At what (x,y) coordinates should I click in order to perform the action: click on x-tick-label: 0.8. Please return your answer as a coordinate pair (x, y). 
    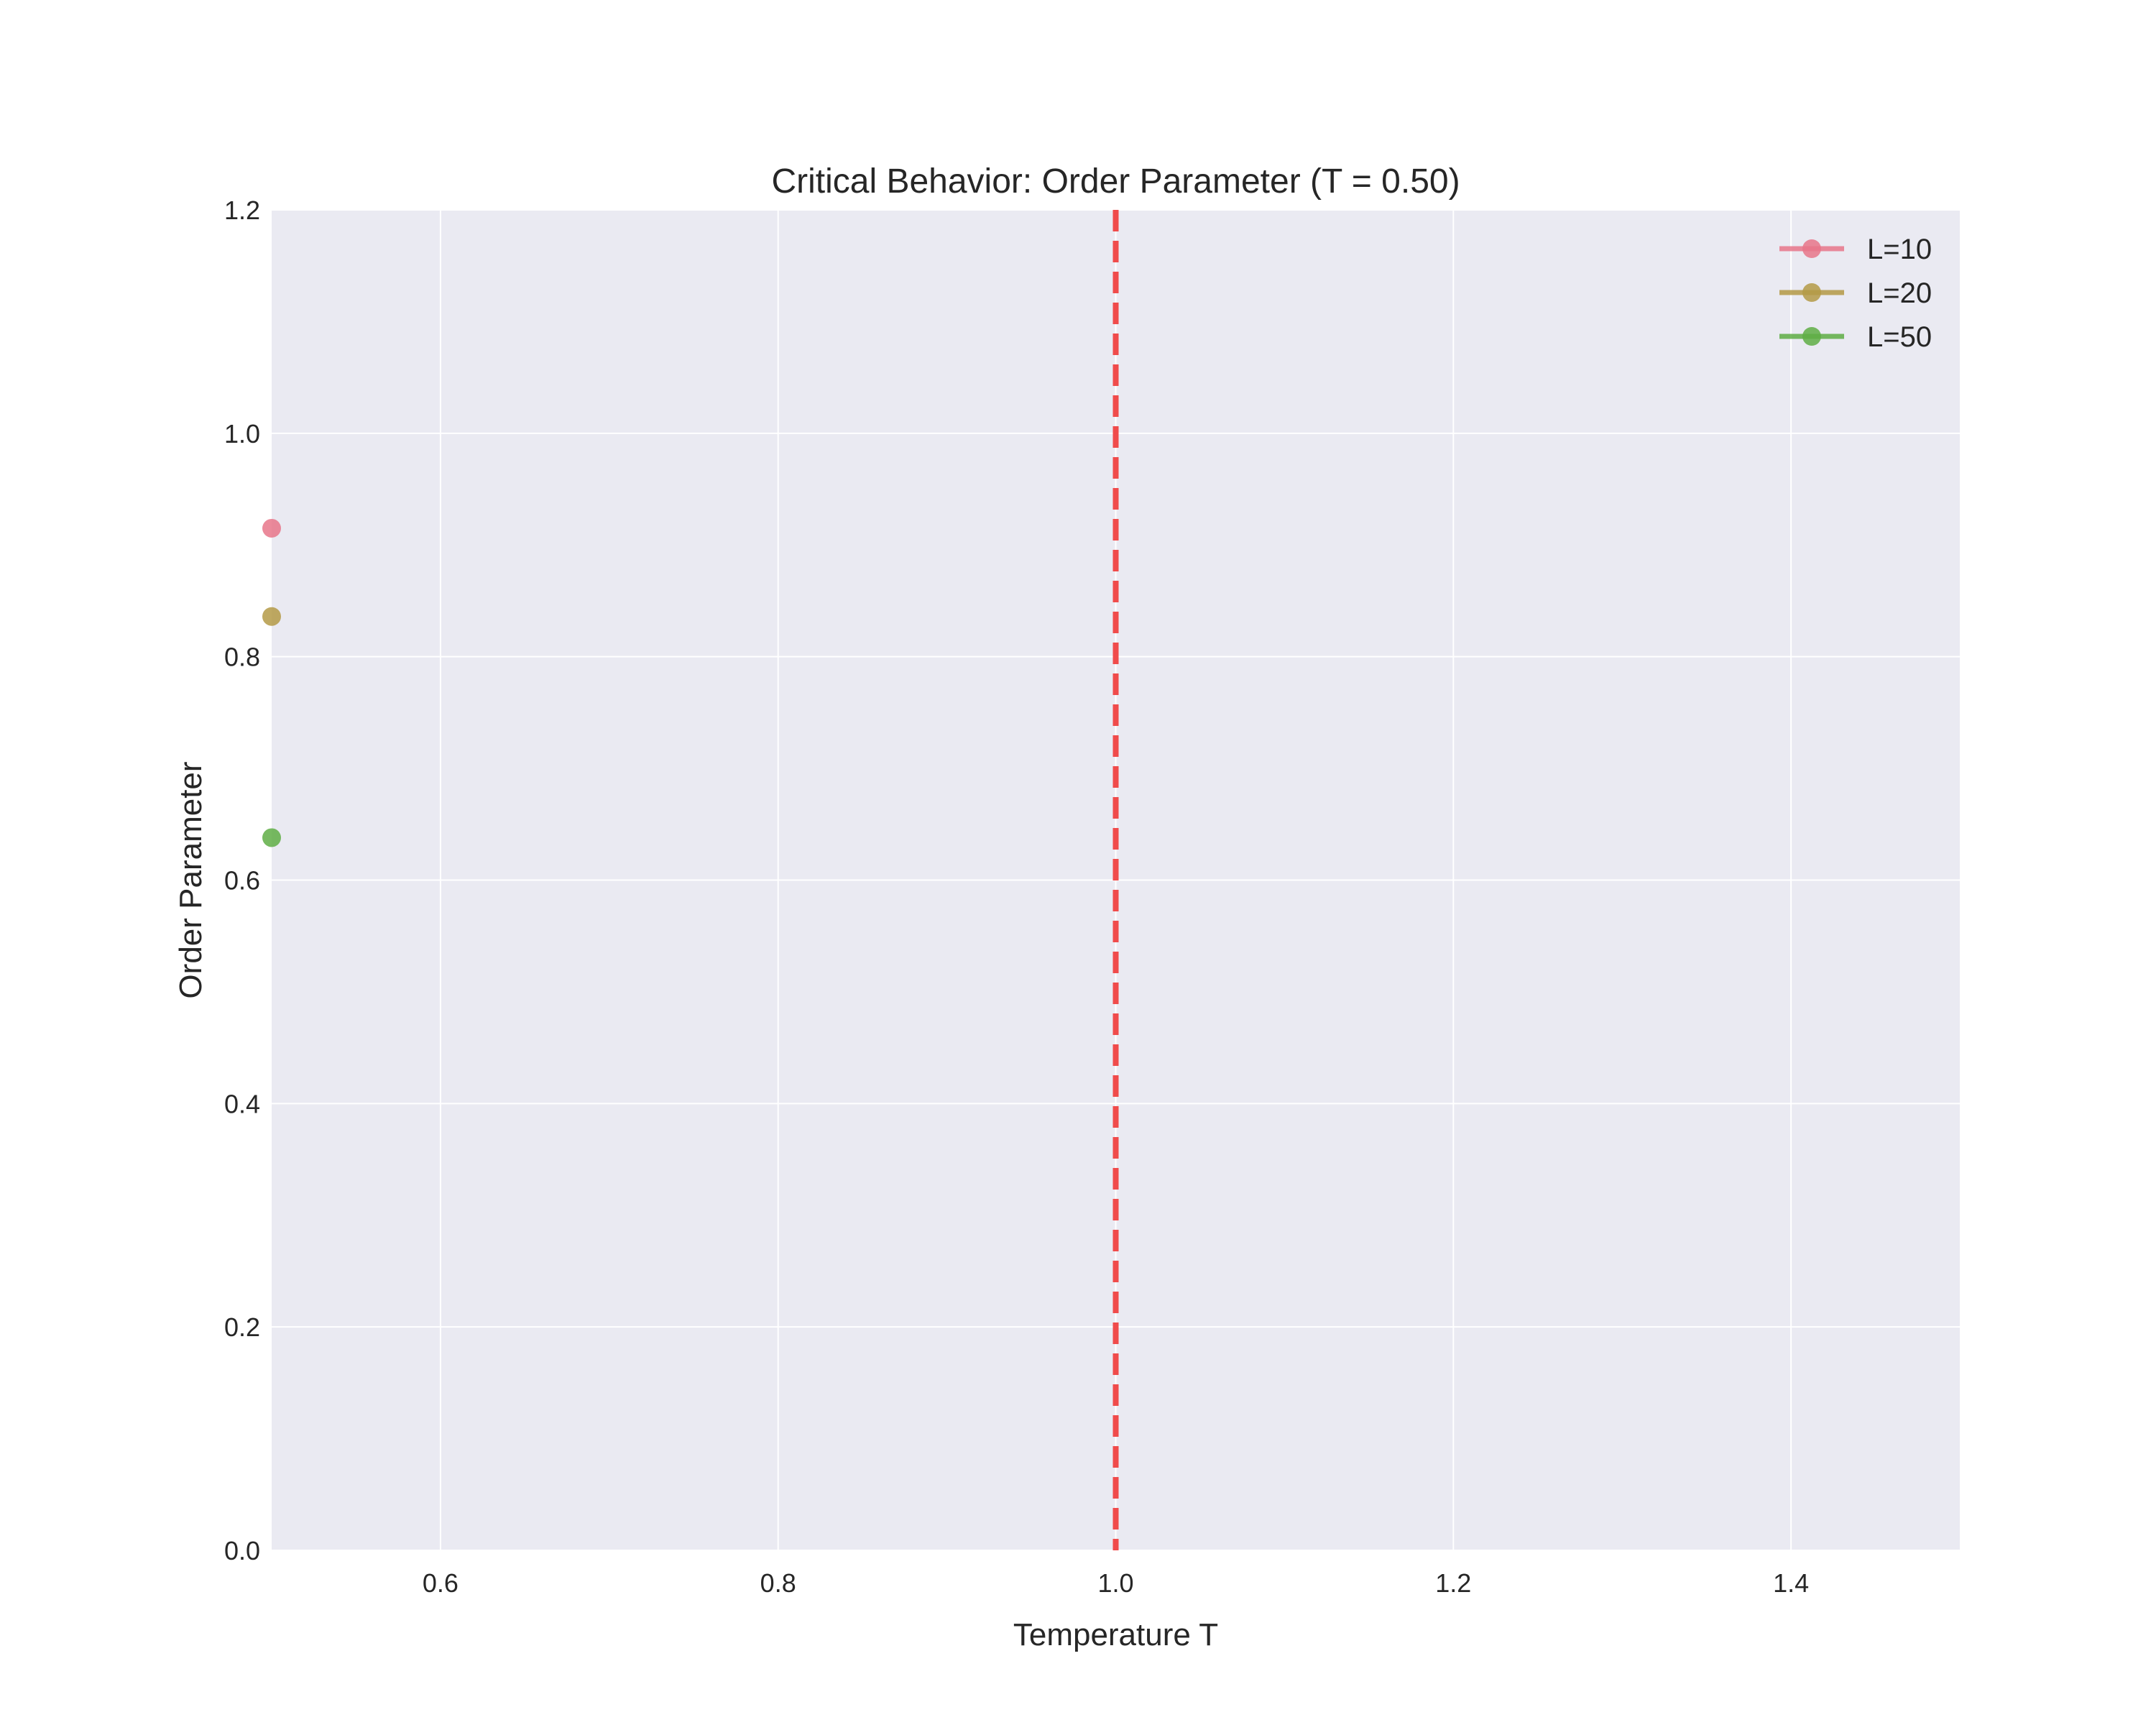
    Looking at the image, I should click on (778, 1583).